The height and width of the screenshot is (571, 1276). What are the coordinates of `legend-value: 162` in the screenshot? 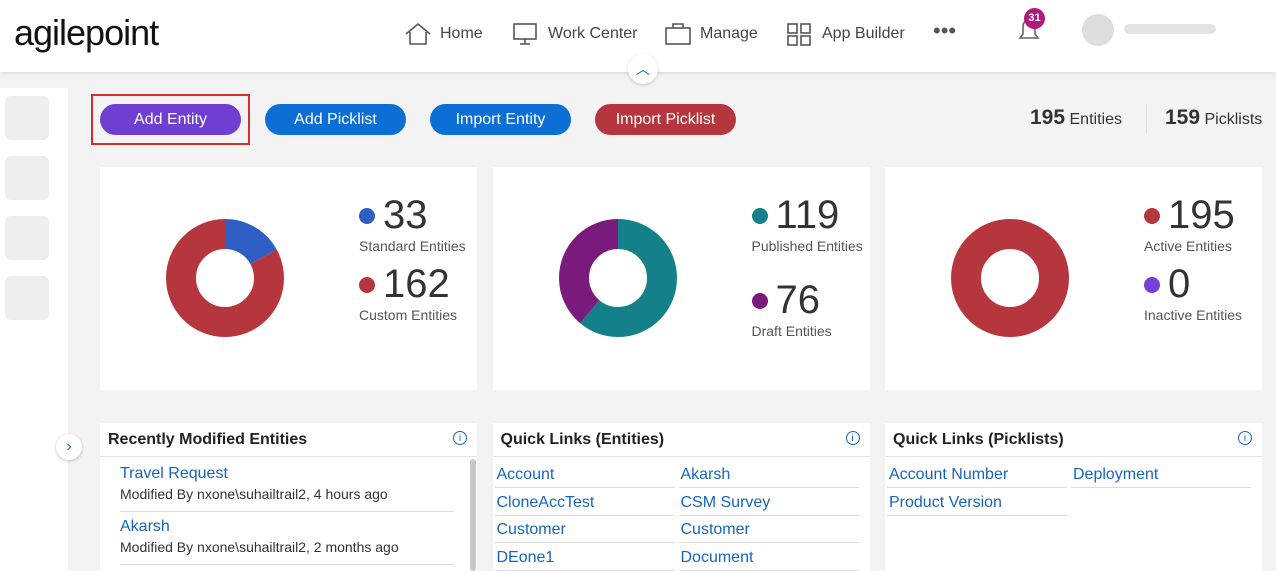 It's located at (416, 284).